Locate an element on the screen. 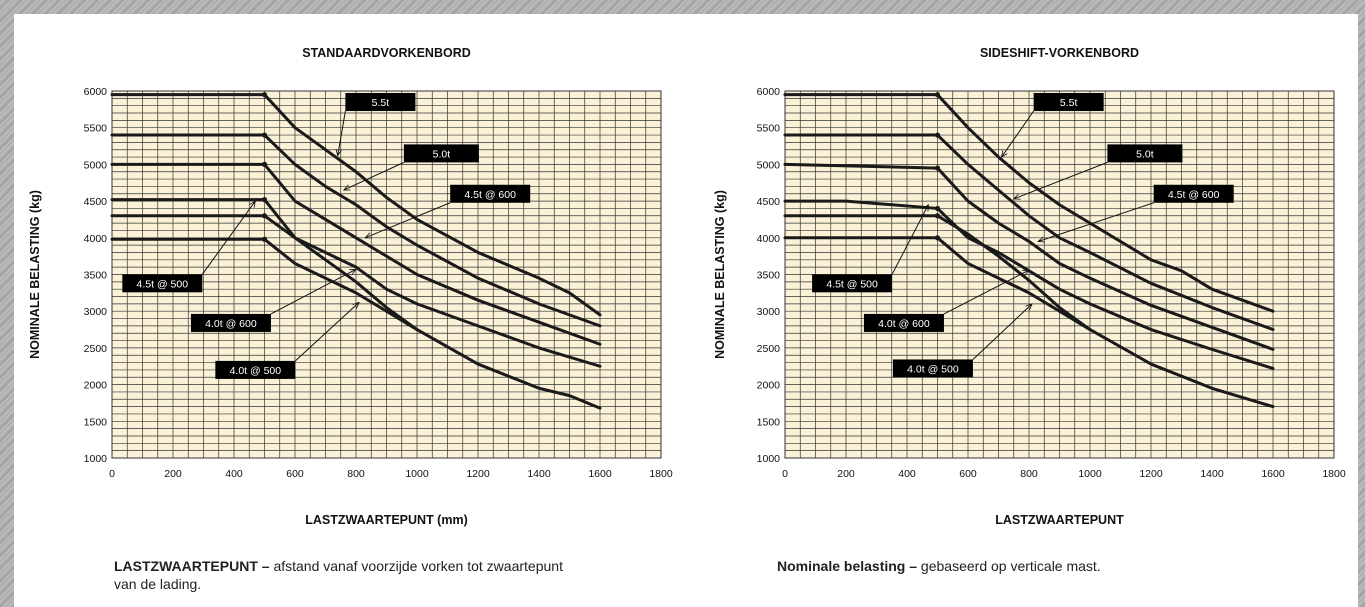 Image resolution: width=1365 pixels, height=607 pixels. chart-title: STANDAARDVORKENBORD is located at coordinates (386, 53).